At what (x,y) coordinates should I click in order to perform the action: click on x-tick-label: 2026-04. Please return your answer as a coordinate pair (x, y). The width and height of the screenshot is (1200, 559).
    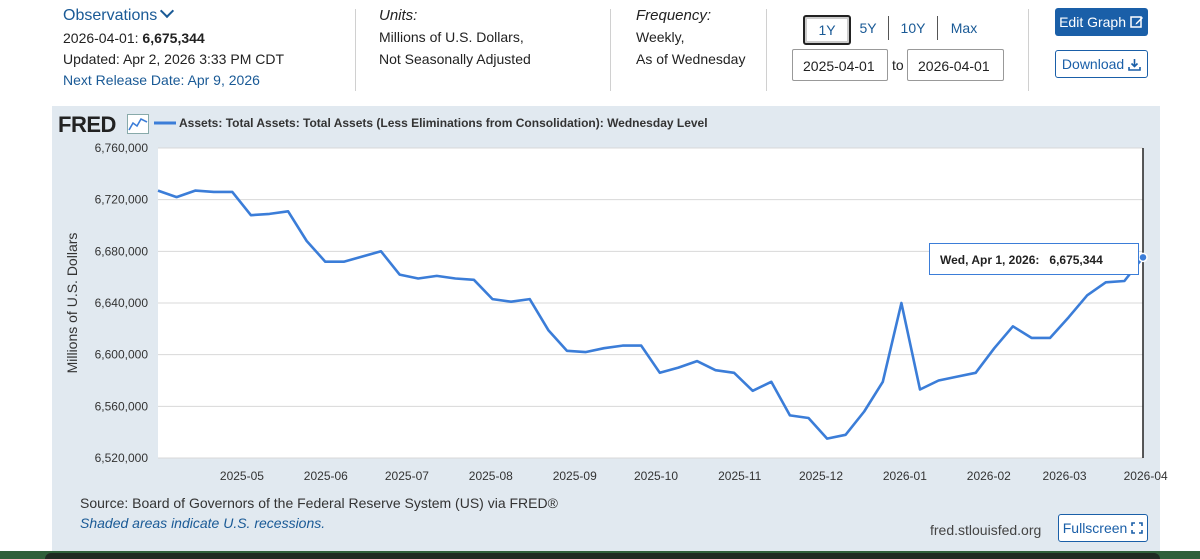
    Looking at the image, I should click on (1146, 476).